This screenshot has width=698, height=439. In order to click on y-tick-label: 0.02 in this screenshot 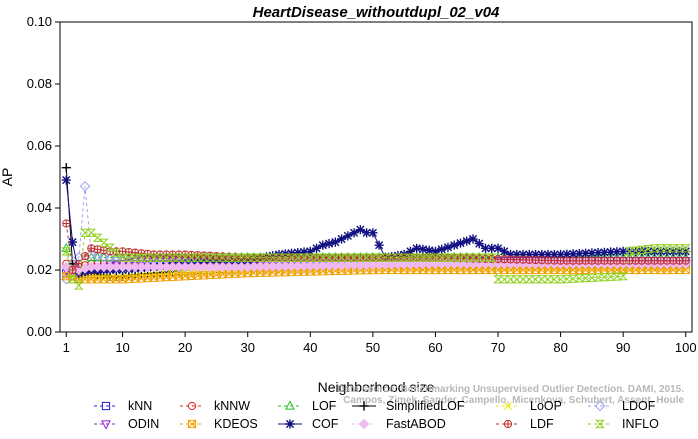, I will do `click(39, 269)`.